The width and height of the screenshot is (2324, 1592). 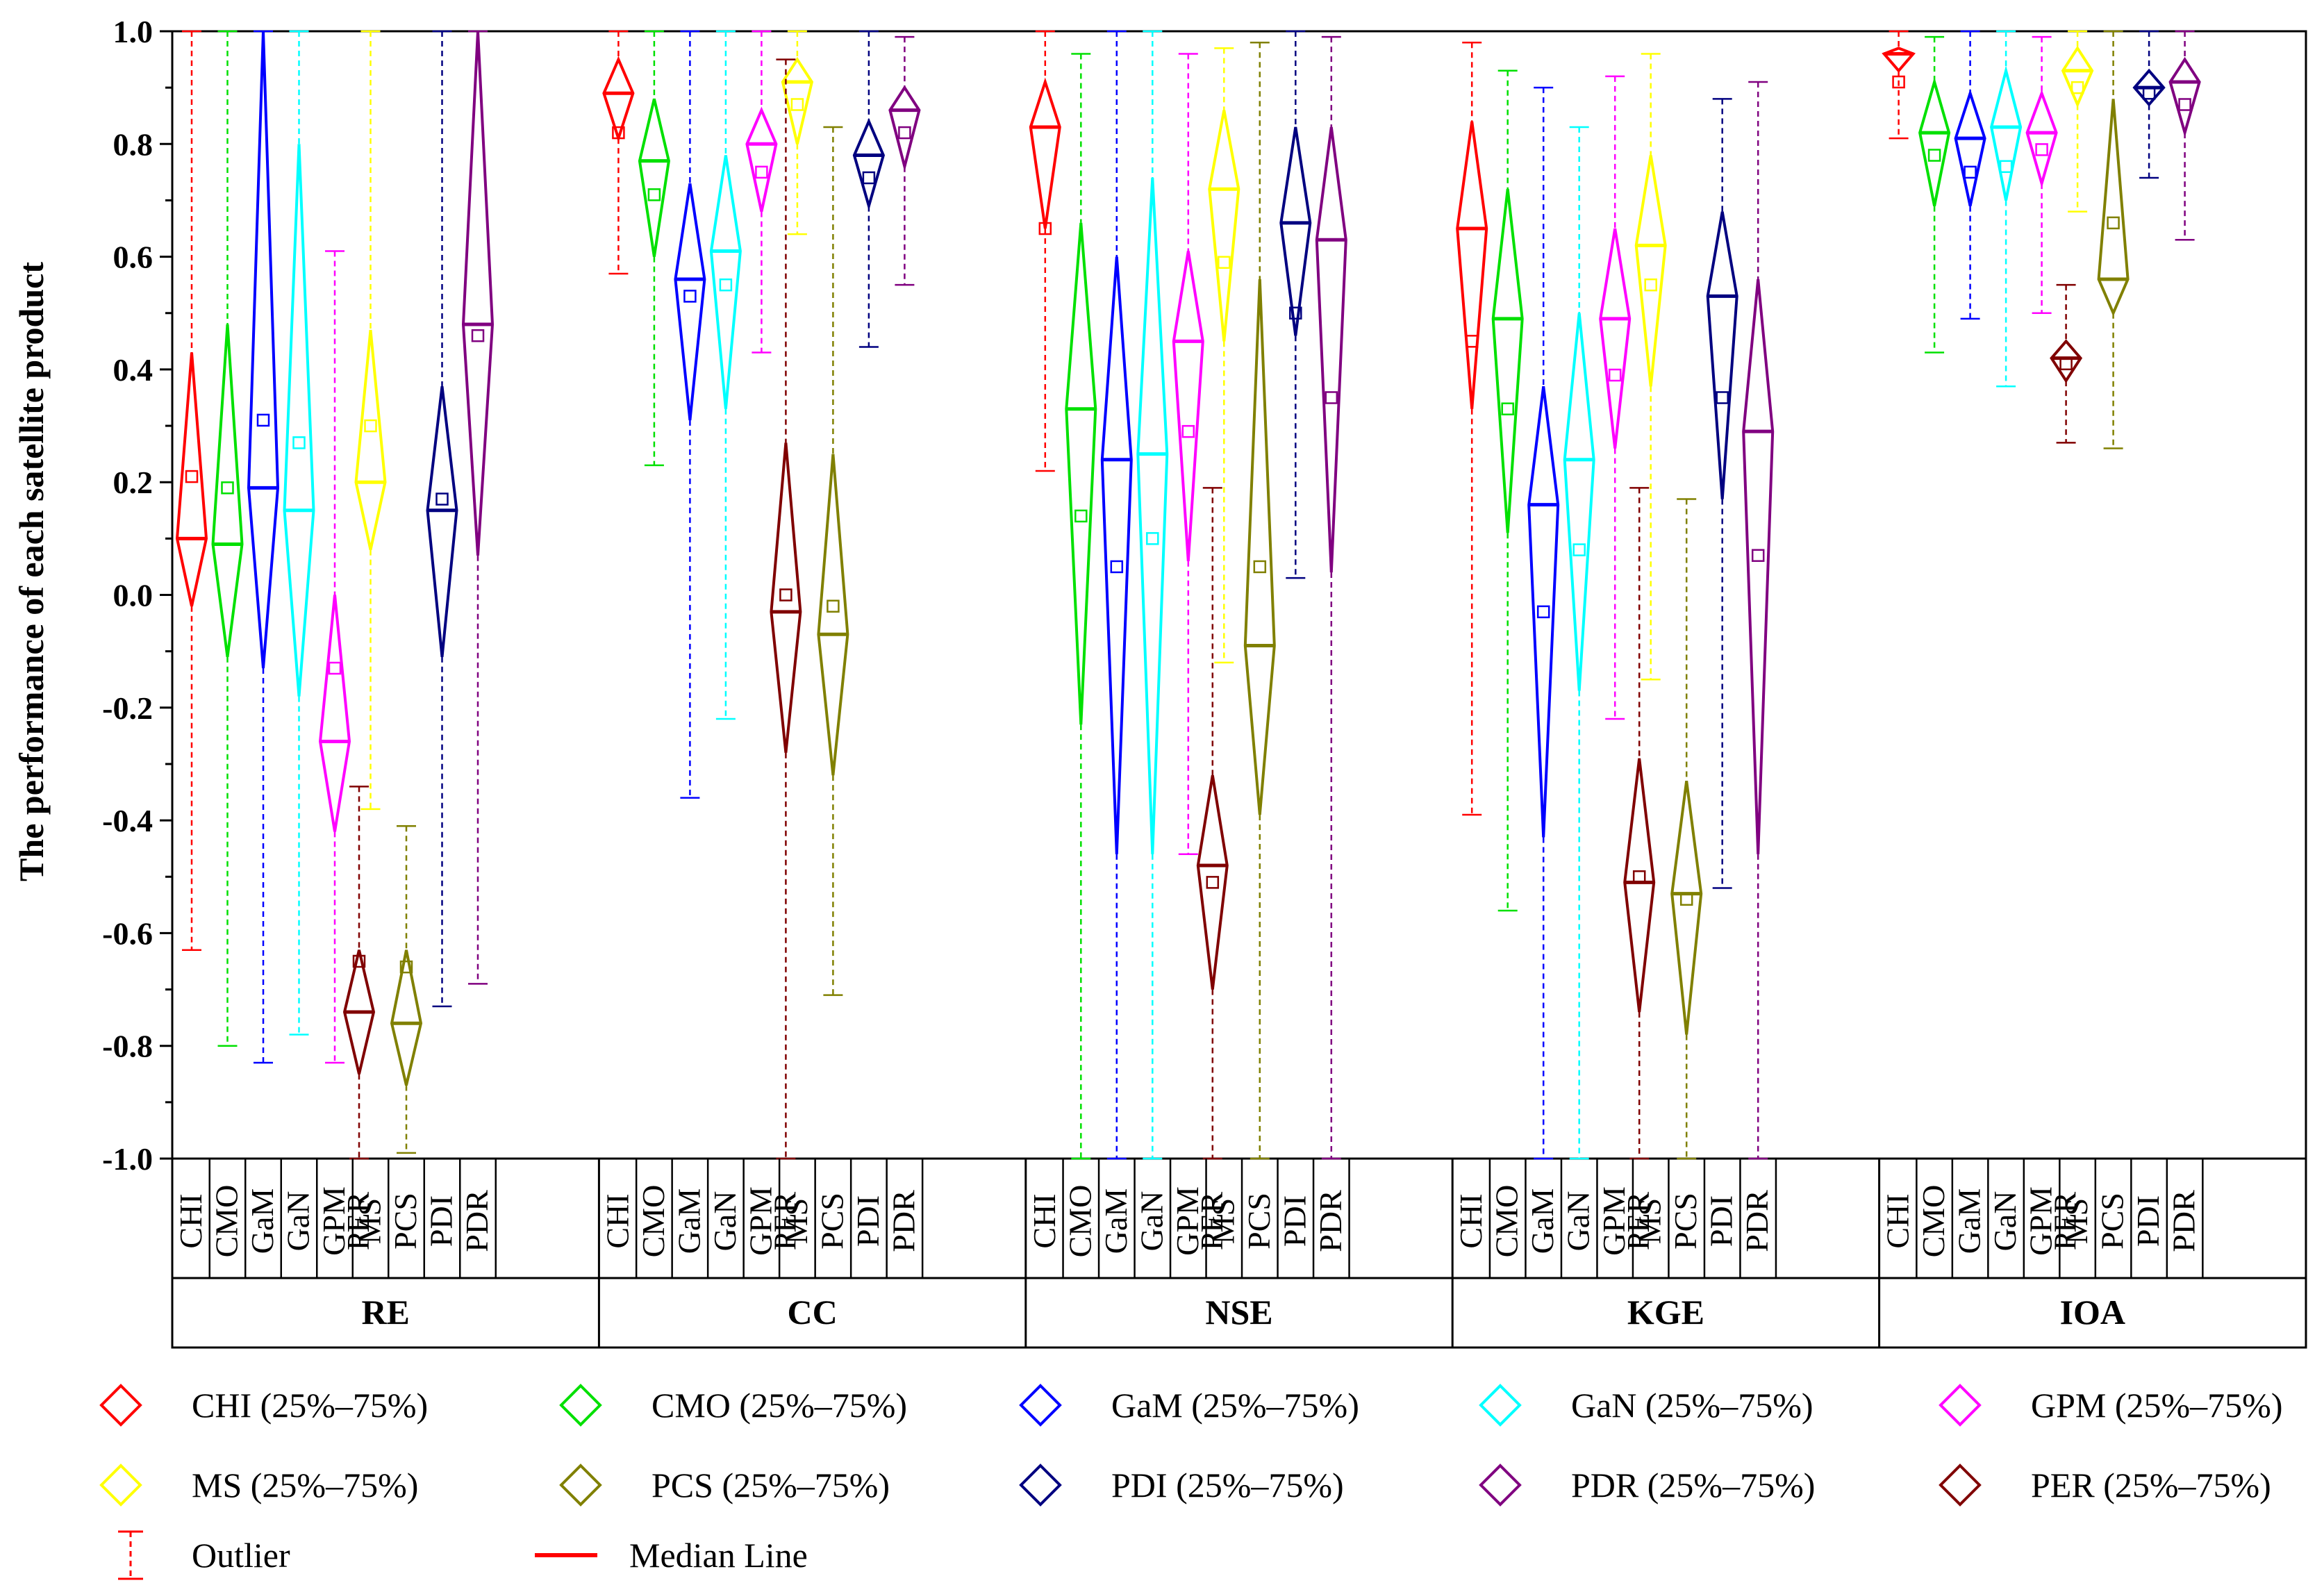 What do you see at coordinates (1259, 1221) in the screenshot?
I see `category-label: PCS` at bounding box center [1259, 1221].